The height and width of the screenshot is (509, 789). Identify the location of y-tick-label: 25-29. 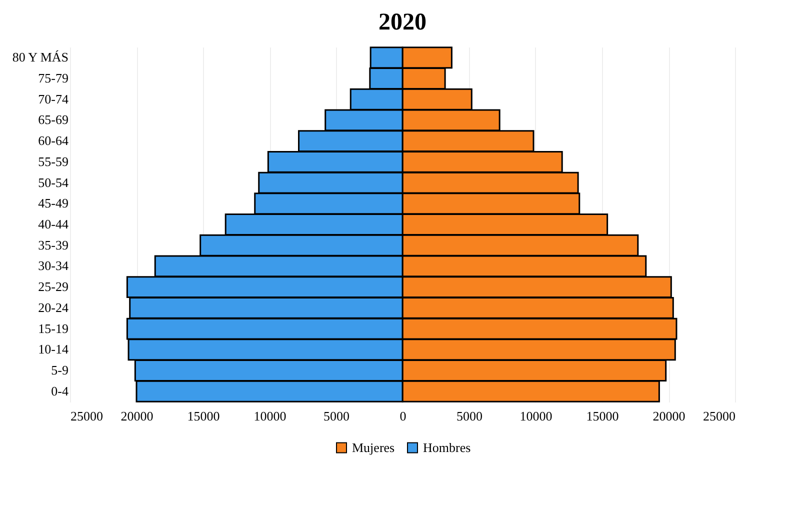
(53, 286).